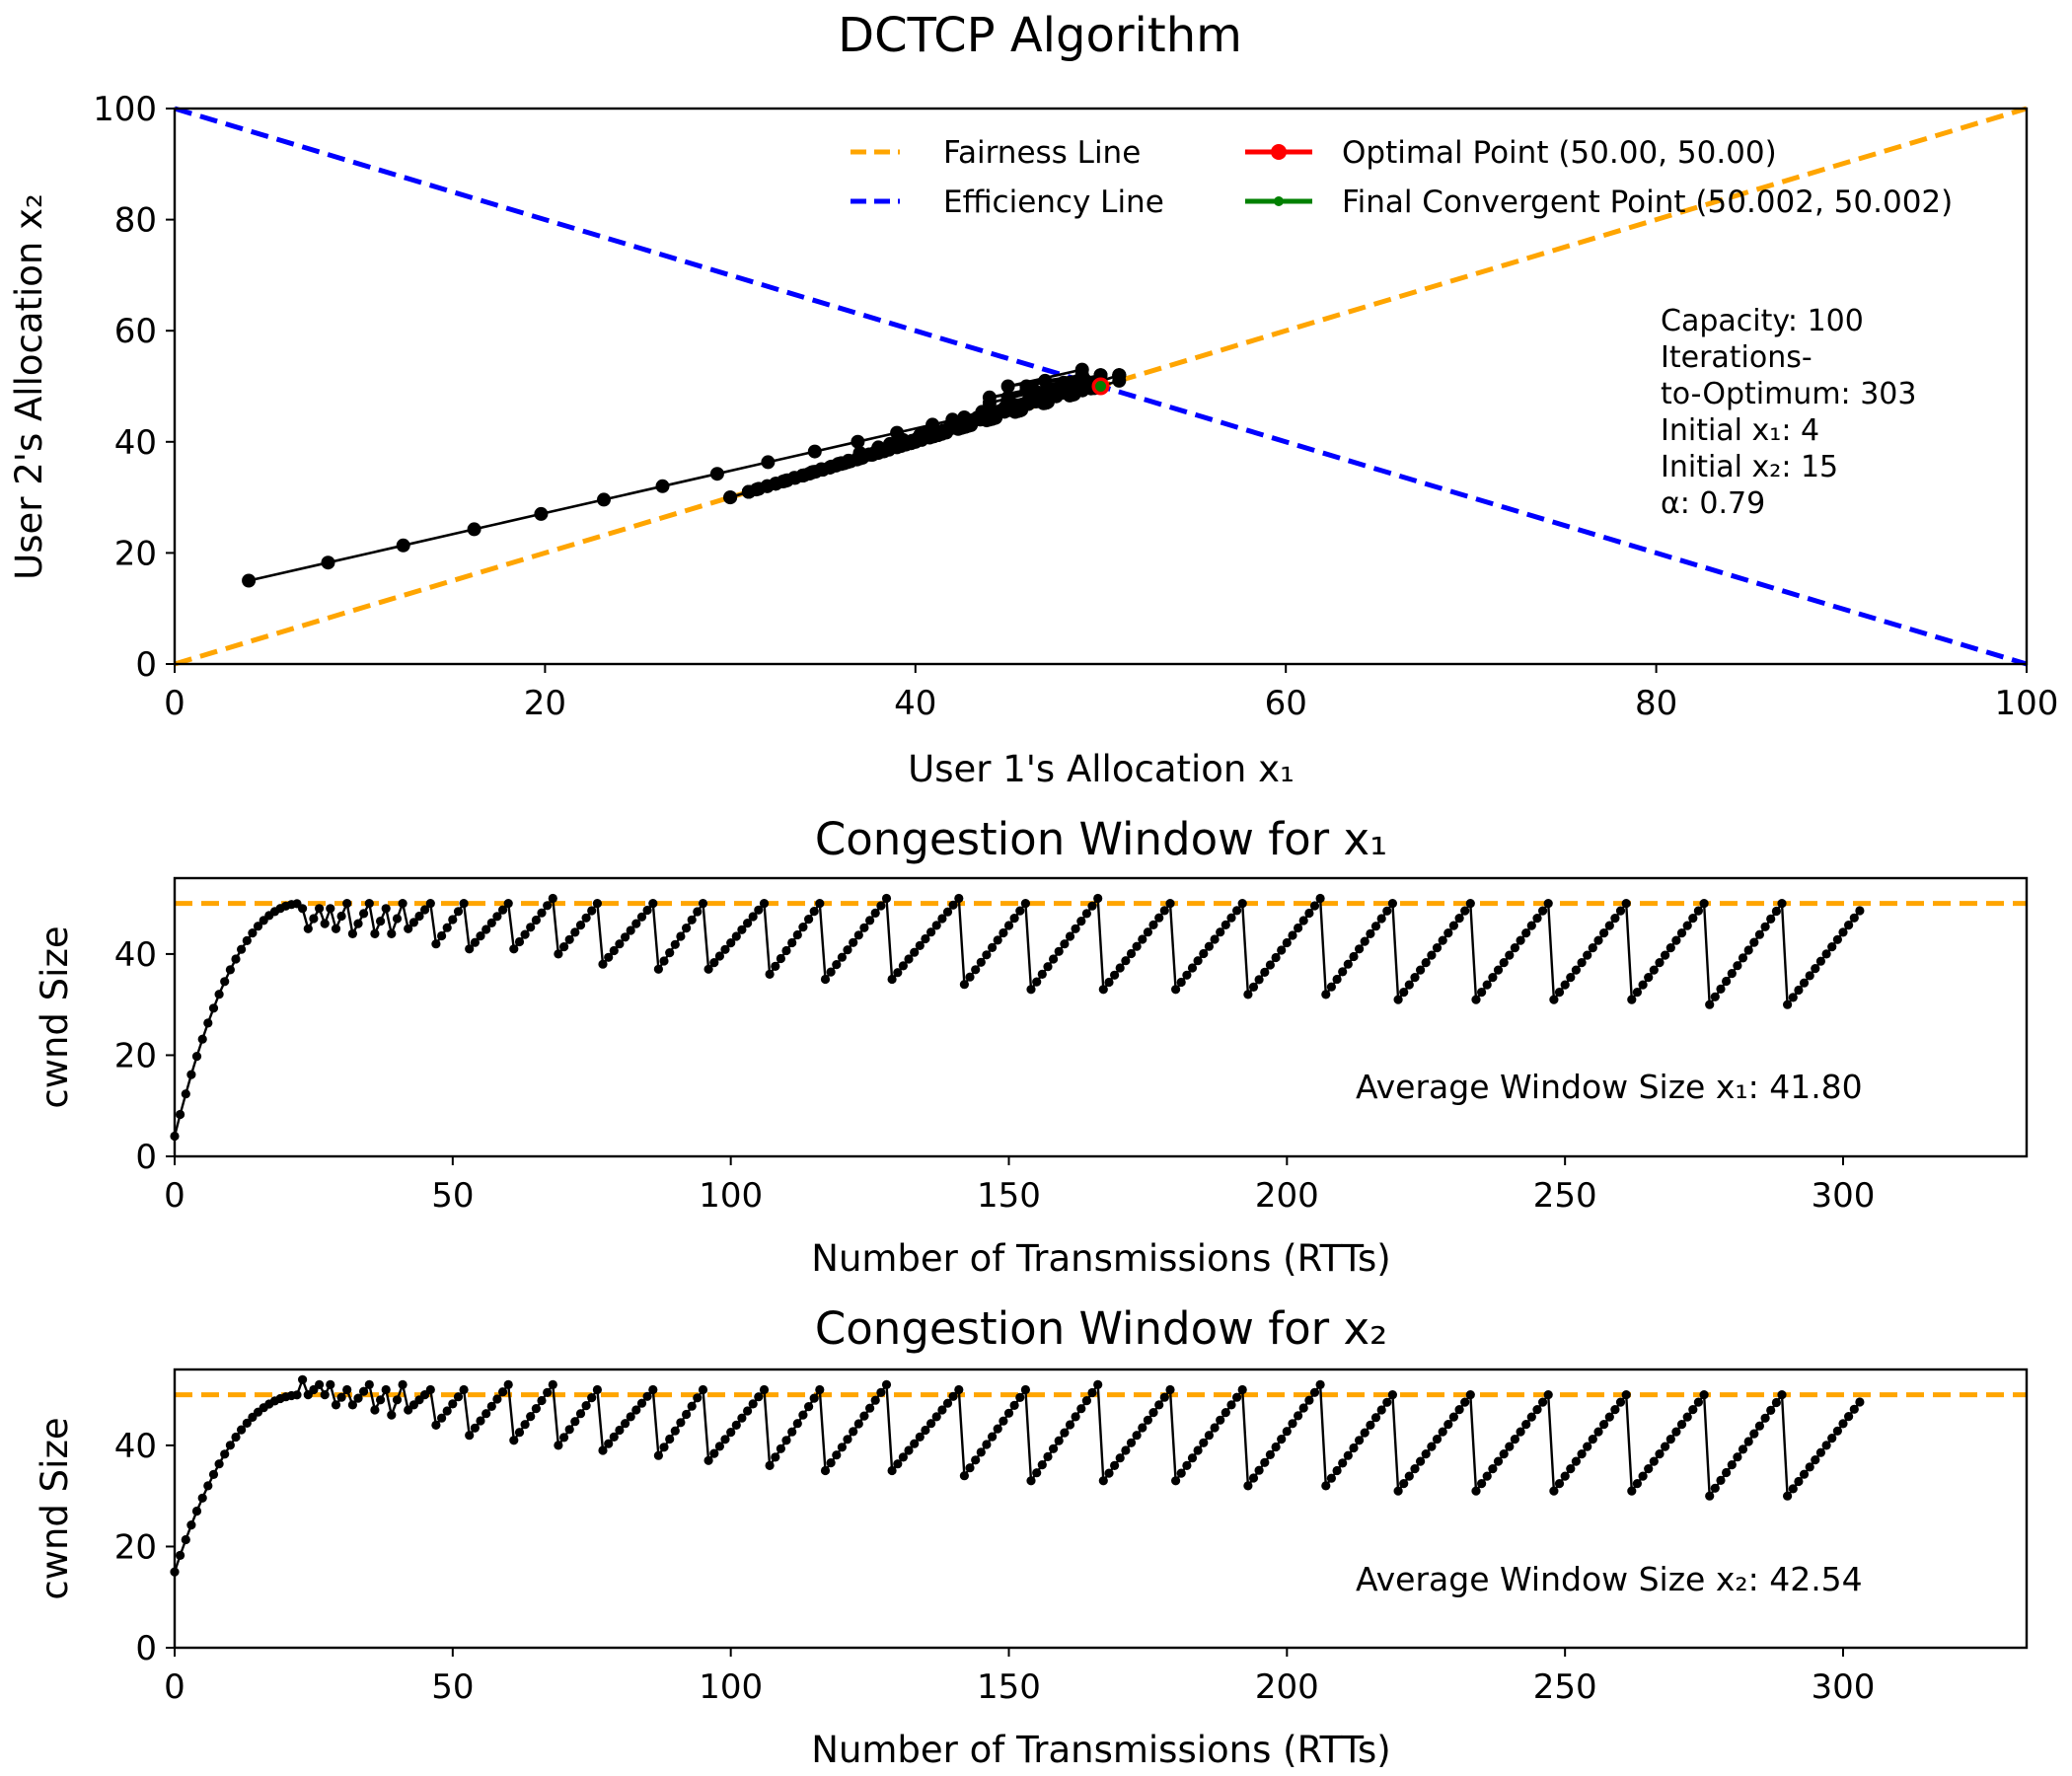 The image size is (2072, 1776). What do you see at coordinates (146, 1648) in the screenshot?
I see `cwnd-x2-y-tick-label: 0` at bounding box center [146, 1648].